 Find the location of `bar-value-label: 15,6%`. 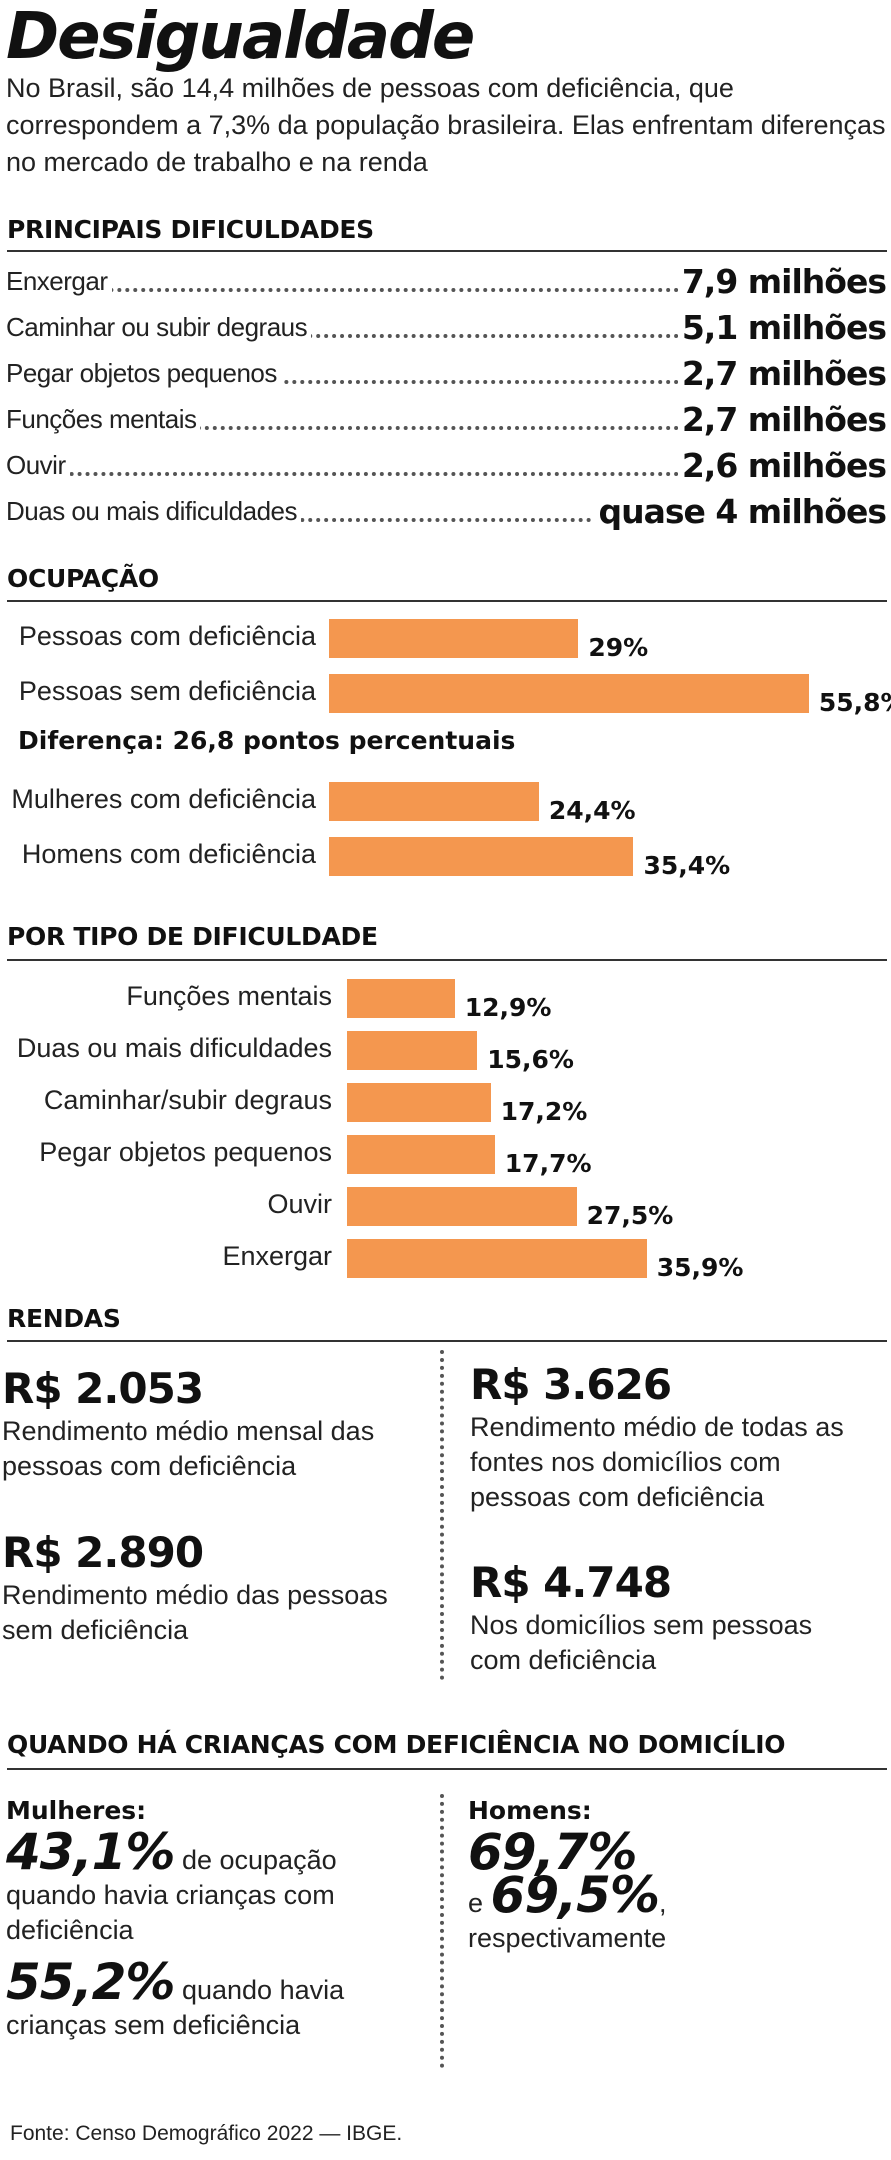

bar-value-label: 15,6% is located at coordinates (530, 1059).